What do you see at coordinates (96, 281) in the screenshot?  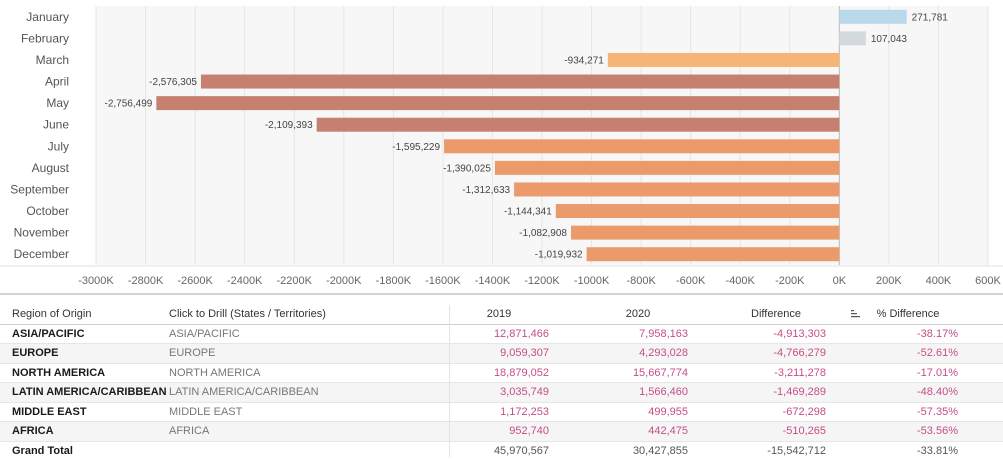 I see `x-tick-label: -3000K` at bounding box center [96, 281].